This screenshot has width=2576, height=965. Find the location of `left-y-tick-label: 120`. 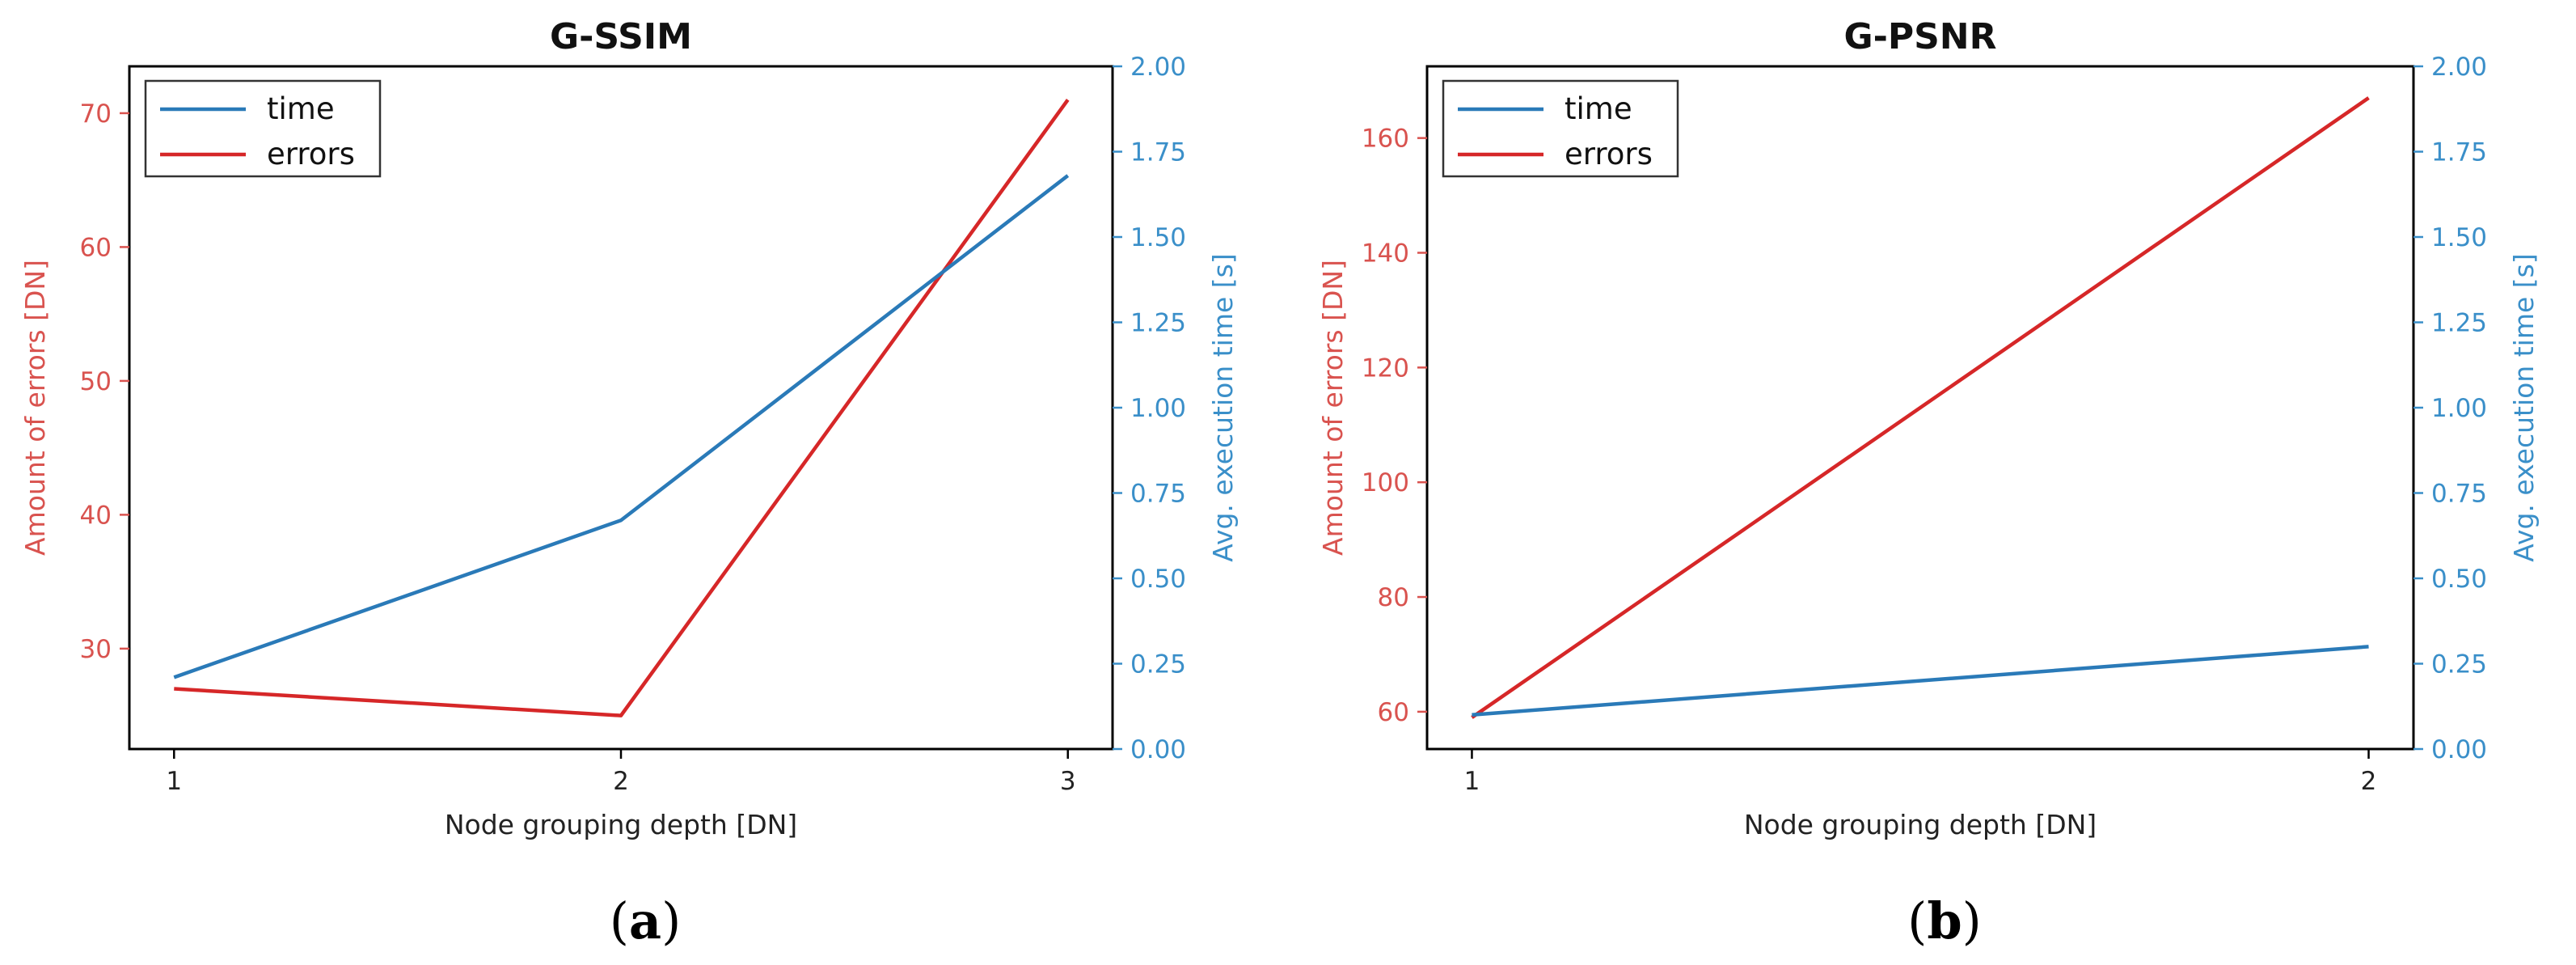

left-y-tick-label: 120 is located at coordinates (1385, 368).